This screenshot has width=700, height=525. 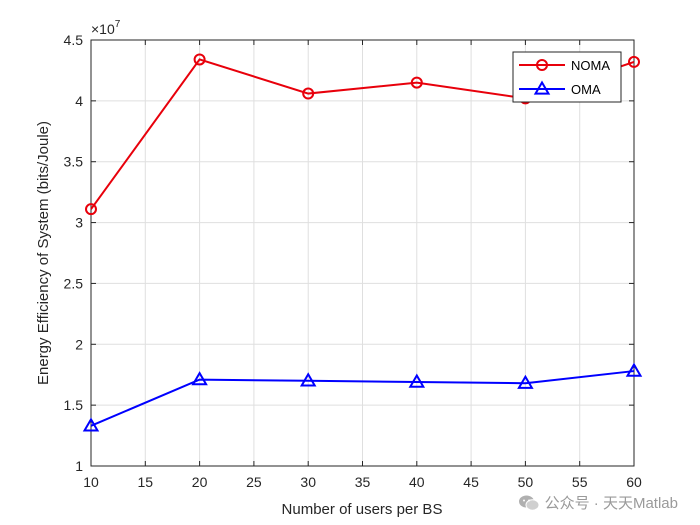 What do you see at coordinates (542, 65) in the screenshot?
I see `legend-marker-noma` at bounding box center [542, 65].